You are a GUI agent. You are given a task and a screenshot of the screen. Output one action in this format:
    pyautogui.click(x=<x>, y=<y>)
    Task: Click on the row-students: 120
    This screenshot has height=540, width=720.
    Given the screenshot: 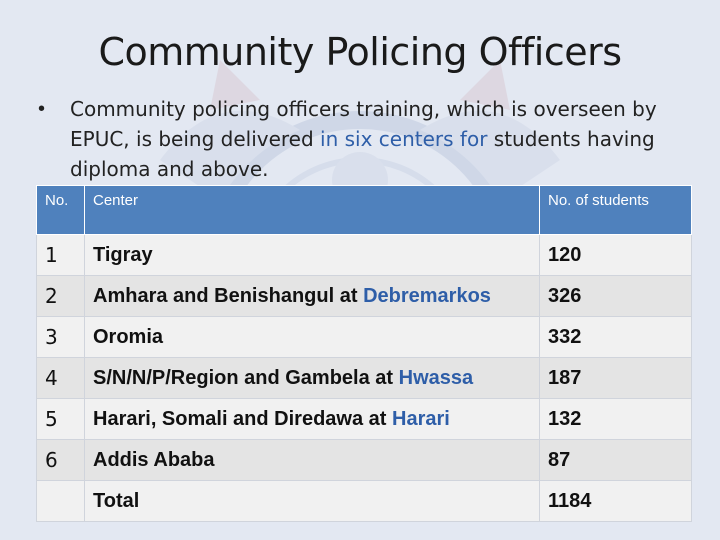 What is the action you would take?
    pyautogui.click(x=615, y=255)
    